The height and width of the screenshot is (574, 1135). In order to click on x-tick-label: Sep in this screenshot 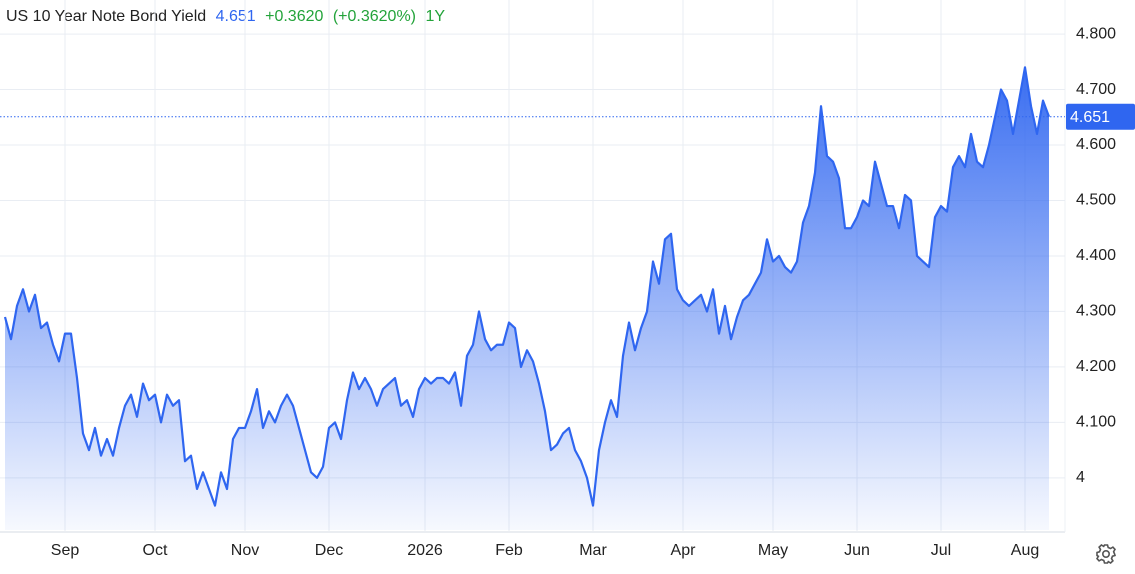, I will do `click(65, 550)`.